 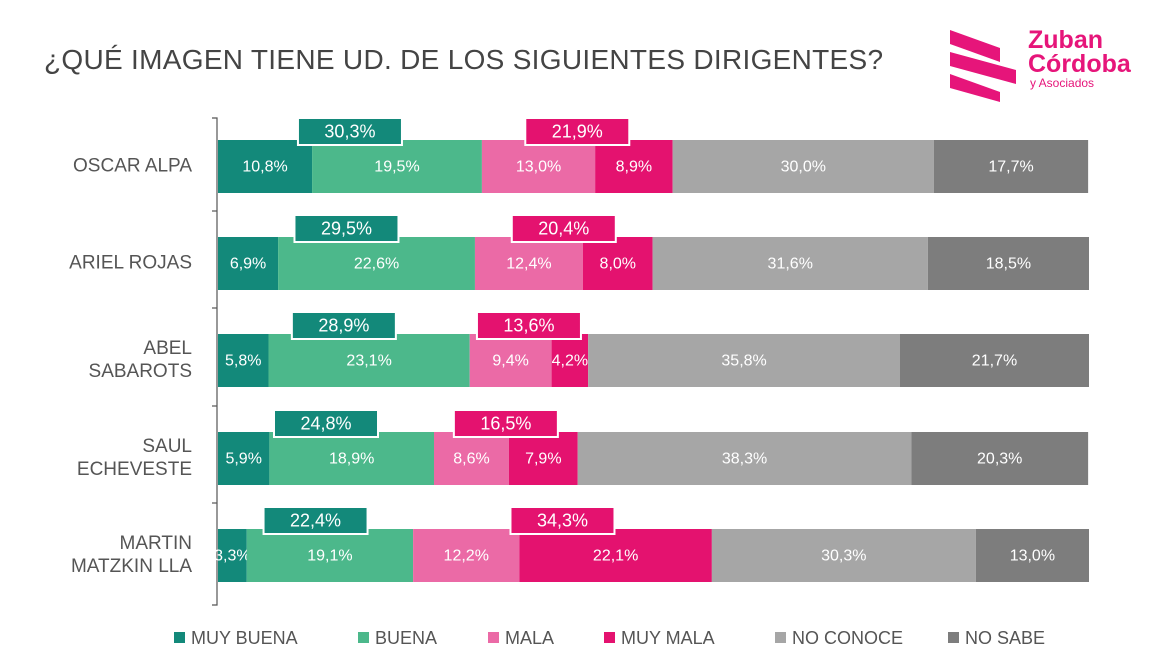 What do you see at coordinates (743, 361) in the screenshot?
I see `data-label: 35,8%` at bounding box center [743, 361].